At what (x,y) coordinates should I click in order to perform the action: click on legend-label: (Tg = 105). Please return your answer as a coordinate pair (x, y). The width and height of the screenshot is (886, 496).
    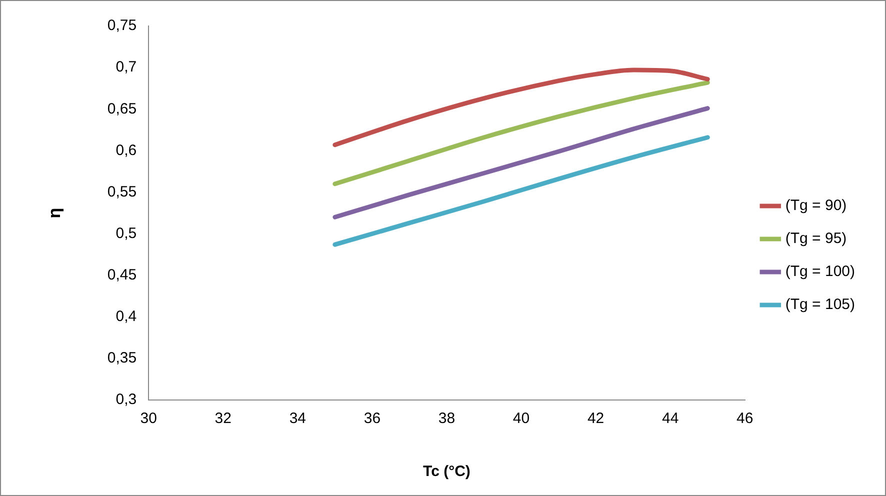
    Looking at the image, I should click on (820, 305).